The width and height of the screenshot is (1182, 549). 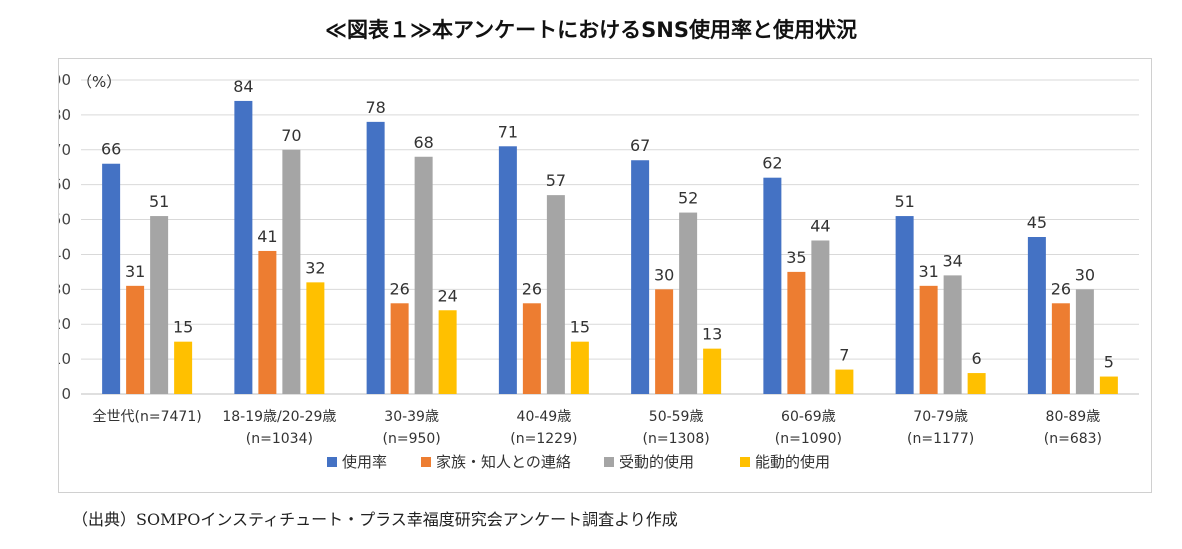 I want to click on x-tick-label-n: (n=1308), so click(x=676, y=439).